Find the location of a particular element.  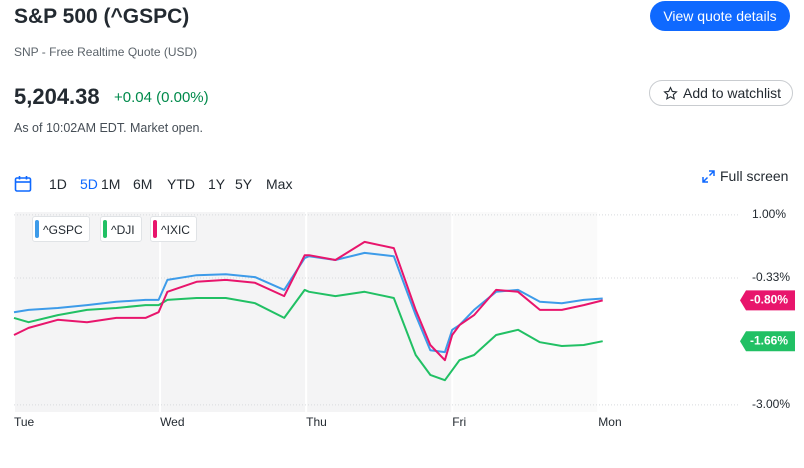

watchlist-button: Add to watchlist is located at coordinates (721, 93).